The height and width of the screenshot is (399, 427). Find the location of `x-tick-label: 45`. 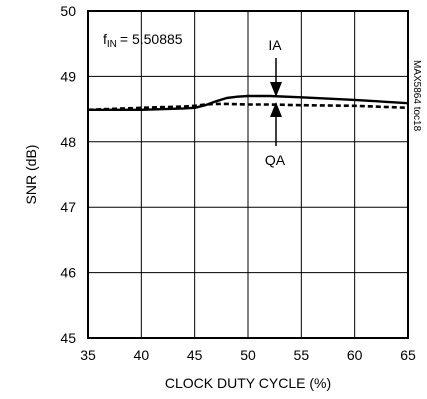

x-tick-label: 45 is located at coordinates (195, 355).